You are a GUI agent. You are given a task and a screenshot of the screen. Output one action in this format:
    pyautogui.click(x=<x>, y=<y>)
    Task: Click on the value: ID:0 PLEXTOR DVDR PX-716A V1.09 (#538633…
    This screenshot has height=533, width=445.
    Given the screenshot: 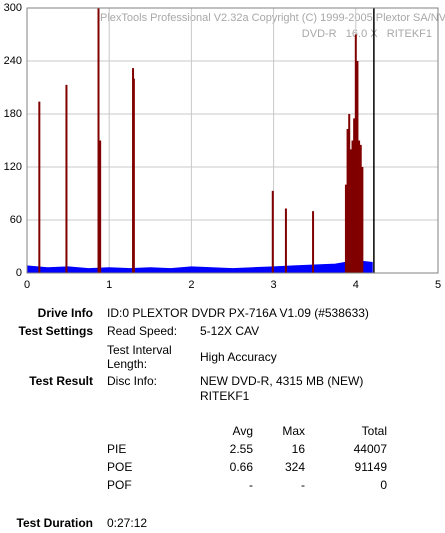 What is the action you would take?
    pyautogui.click(x=238, y=313)
    